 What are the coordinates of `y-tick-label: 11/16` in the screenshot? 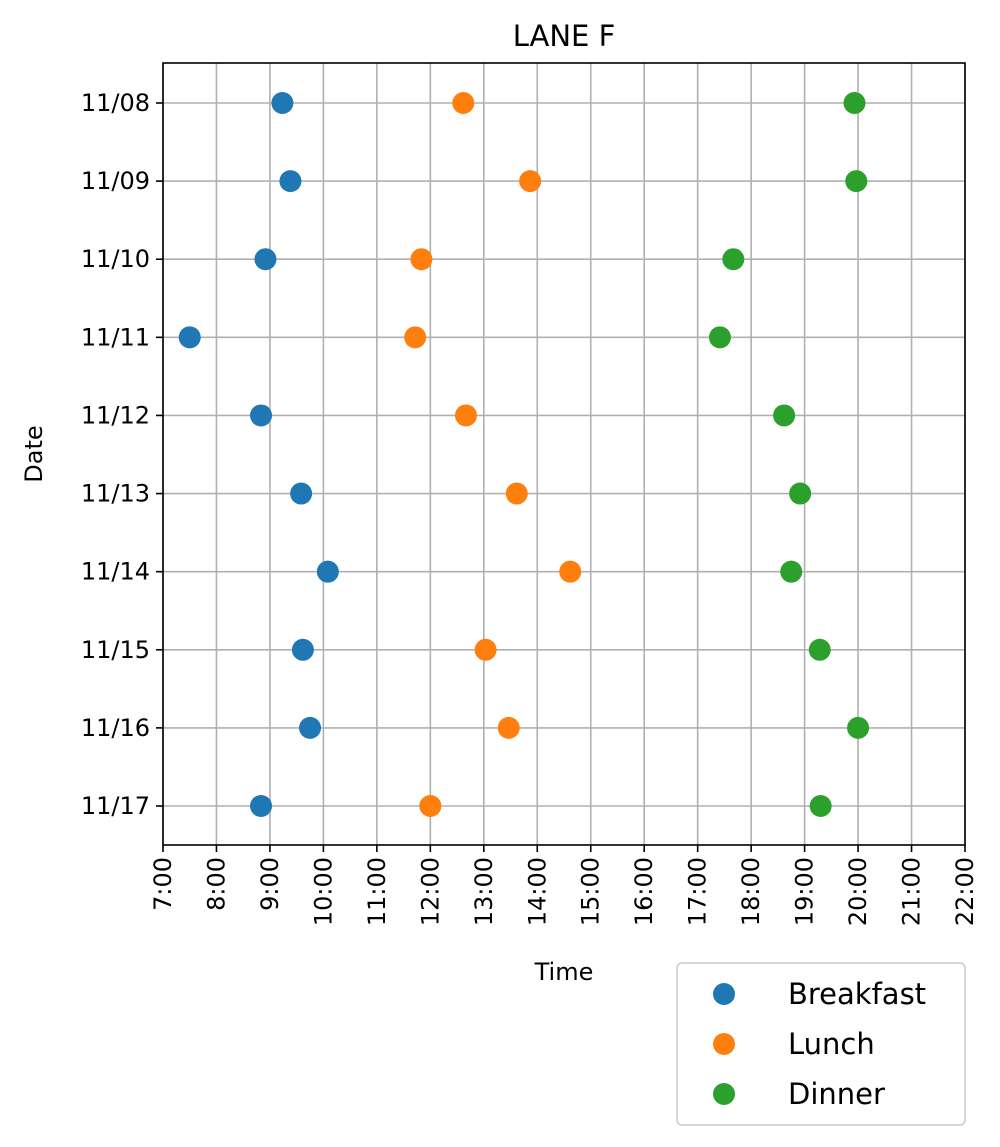 It's located at (115, 728).